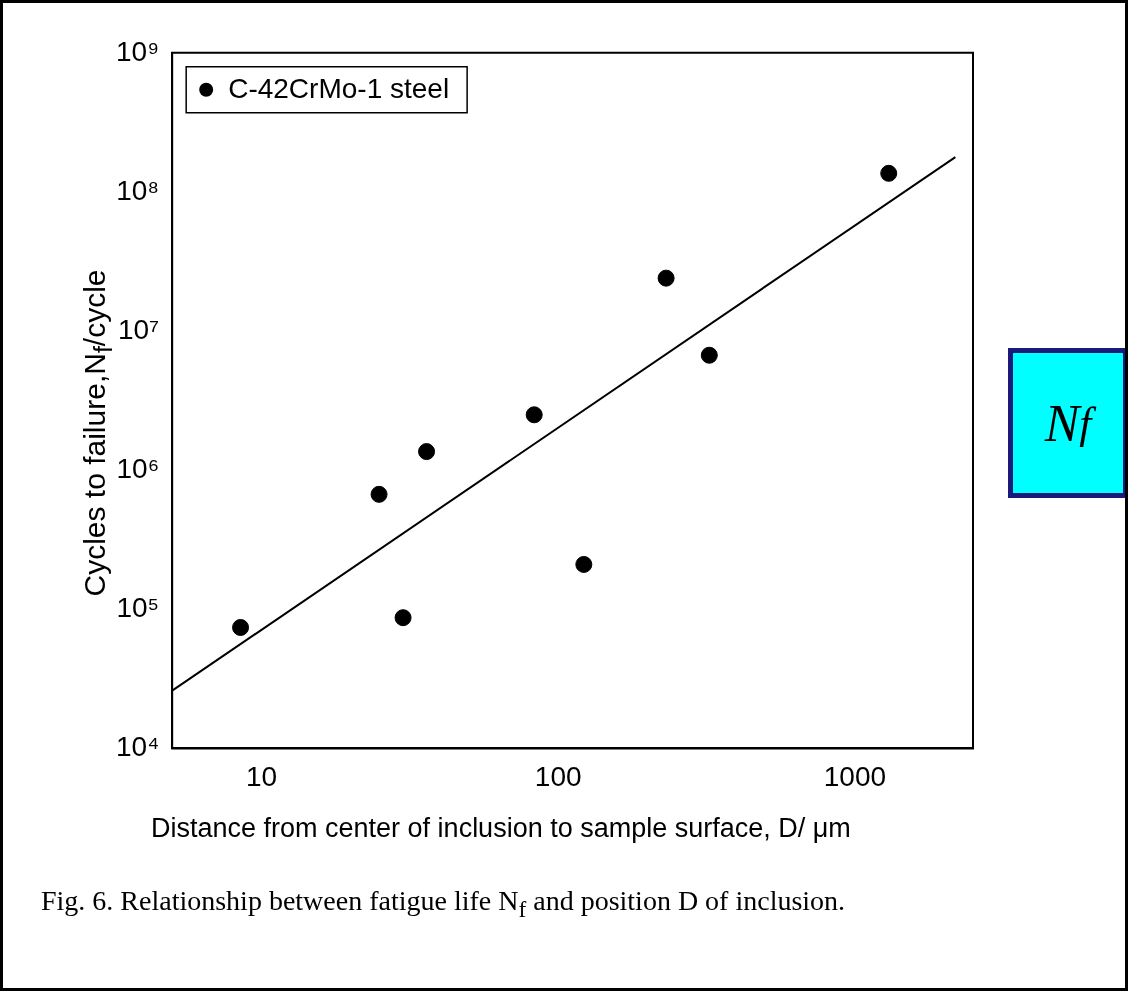  I want to click on y-tick-label: 10⁸, so click(138, 190).